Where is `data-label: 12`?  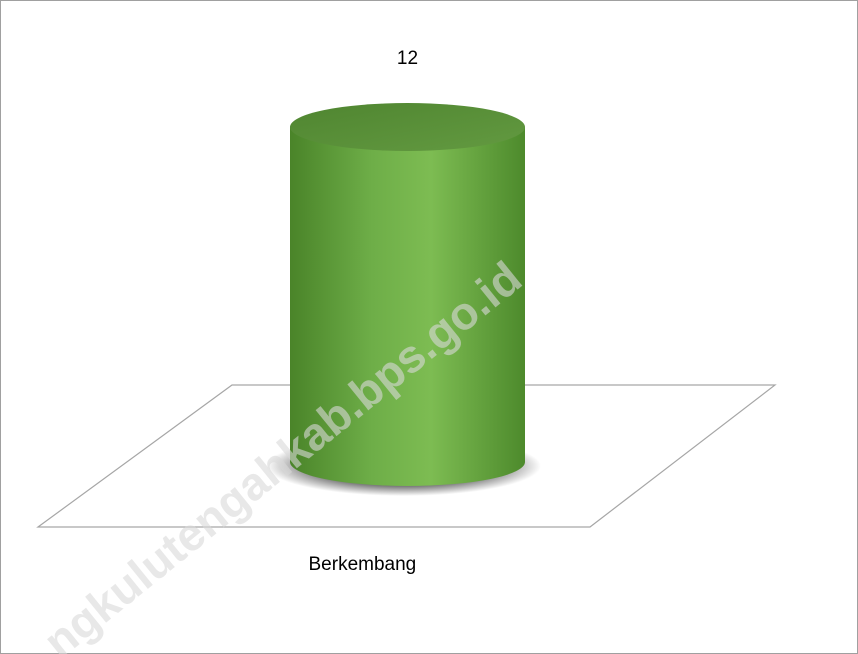 data-label: 12 is located at coordinates (407, 58).